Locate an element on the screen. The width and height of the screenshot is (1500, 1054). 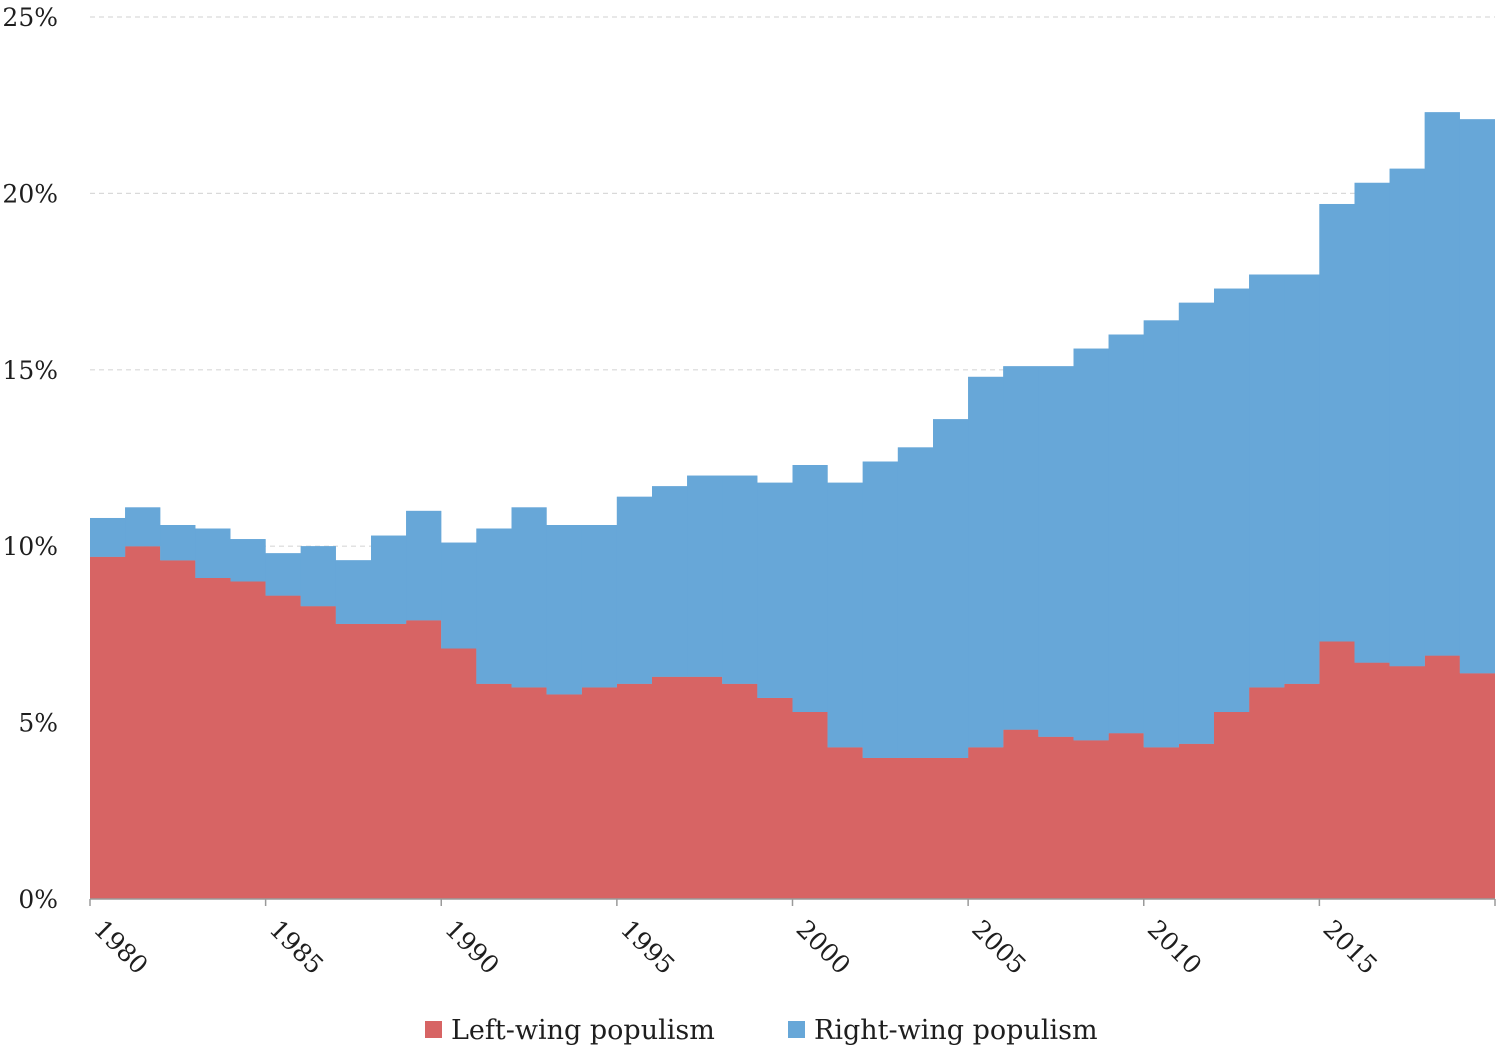
data-bar-right-1998 is located at coordinates (740, 579).